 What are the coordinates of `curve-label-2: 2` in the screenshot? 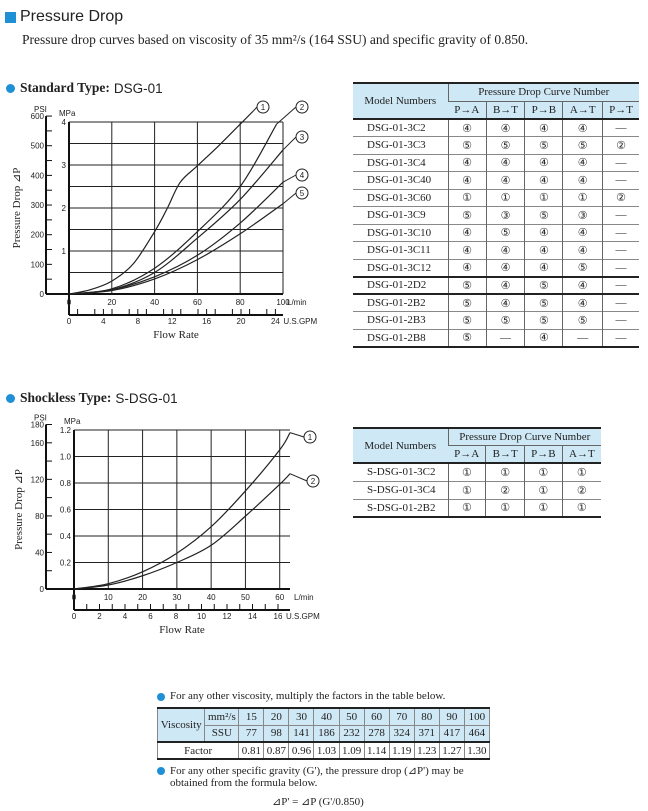 It's located at (302, 107).